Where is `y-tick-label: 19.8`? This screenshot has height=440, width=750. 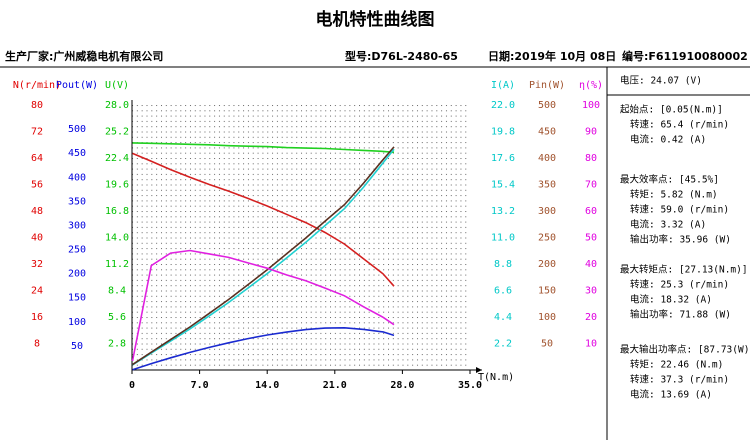 y-tick-label: 19.8 is located at coordinates (503, 132).